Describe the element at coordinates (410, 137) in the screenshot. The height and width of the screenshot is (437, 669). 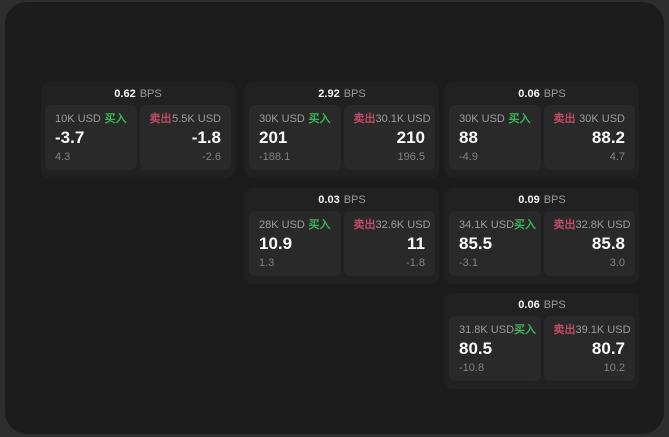
I see `sell-price: 210` at that location.